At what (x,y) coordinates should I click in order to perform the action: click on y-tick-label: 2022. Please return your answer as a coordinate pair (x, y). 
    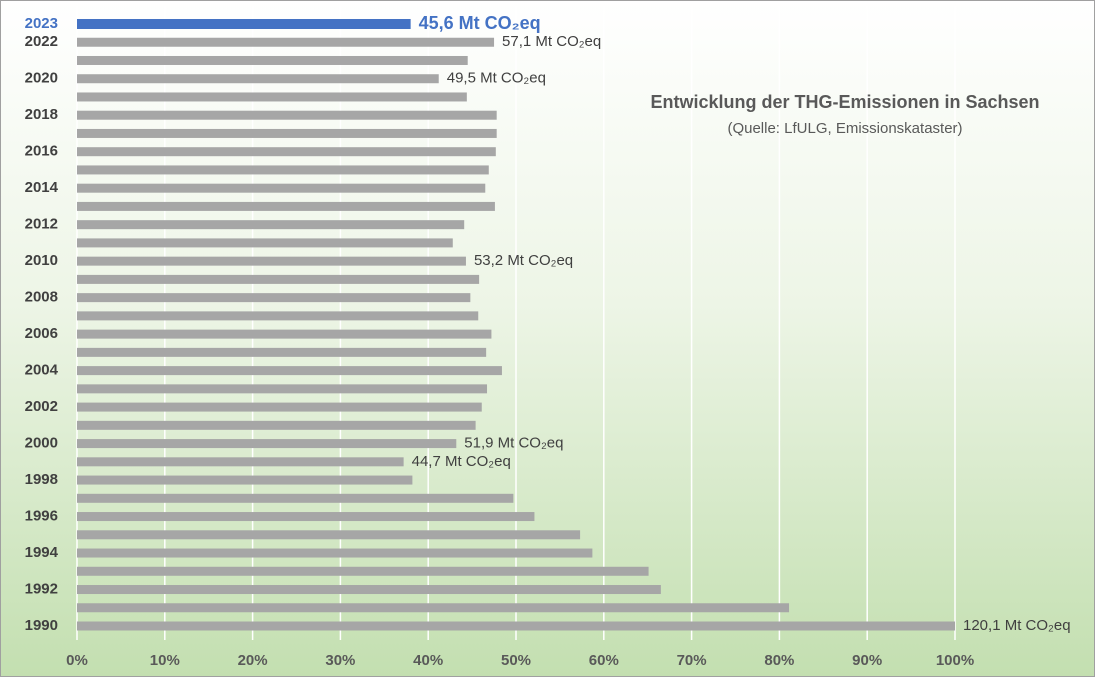
    Looking at the image, I should click on (41, 41).